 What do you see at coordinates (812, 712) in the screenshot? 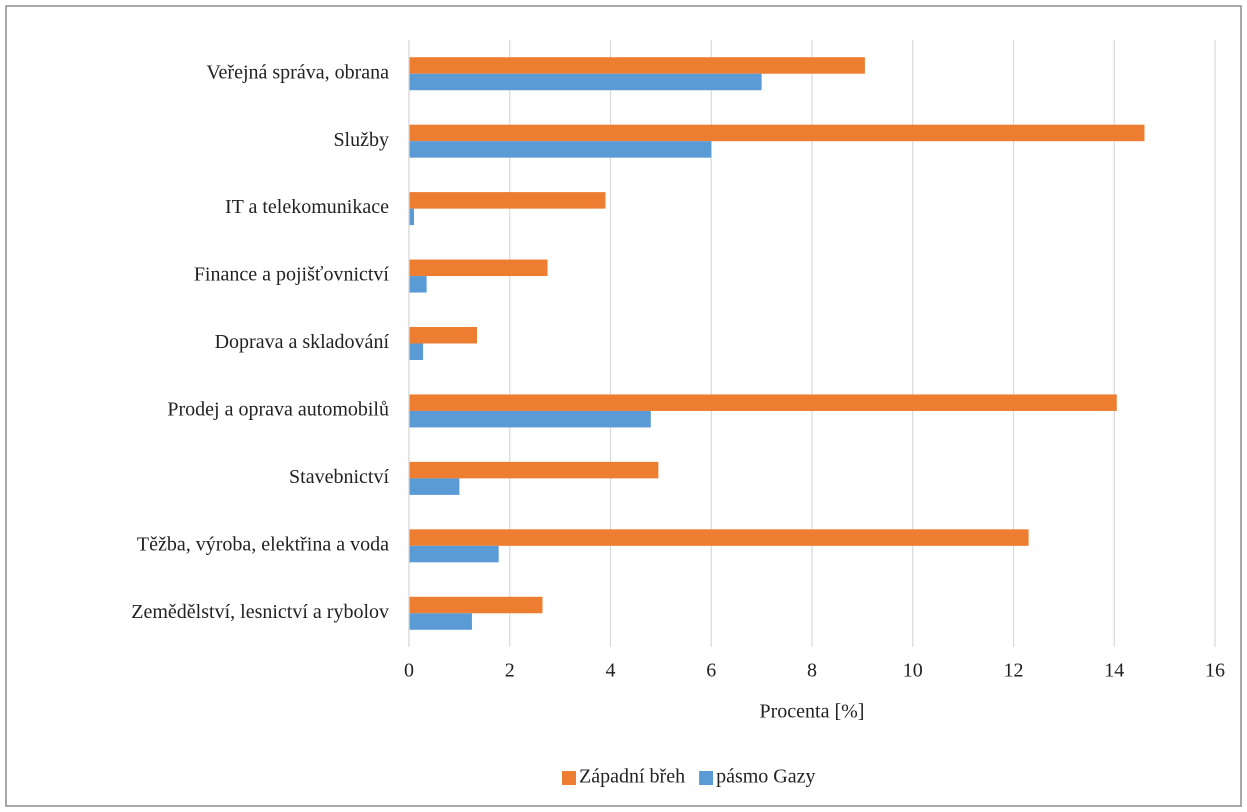
I see `x-axis-title: Procenta [%]` at bounding box center [812, 712].